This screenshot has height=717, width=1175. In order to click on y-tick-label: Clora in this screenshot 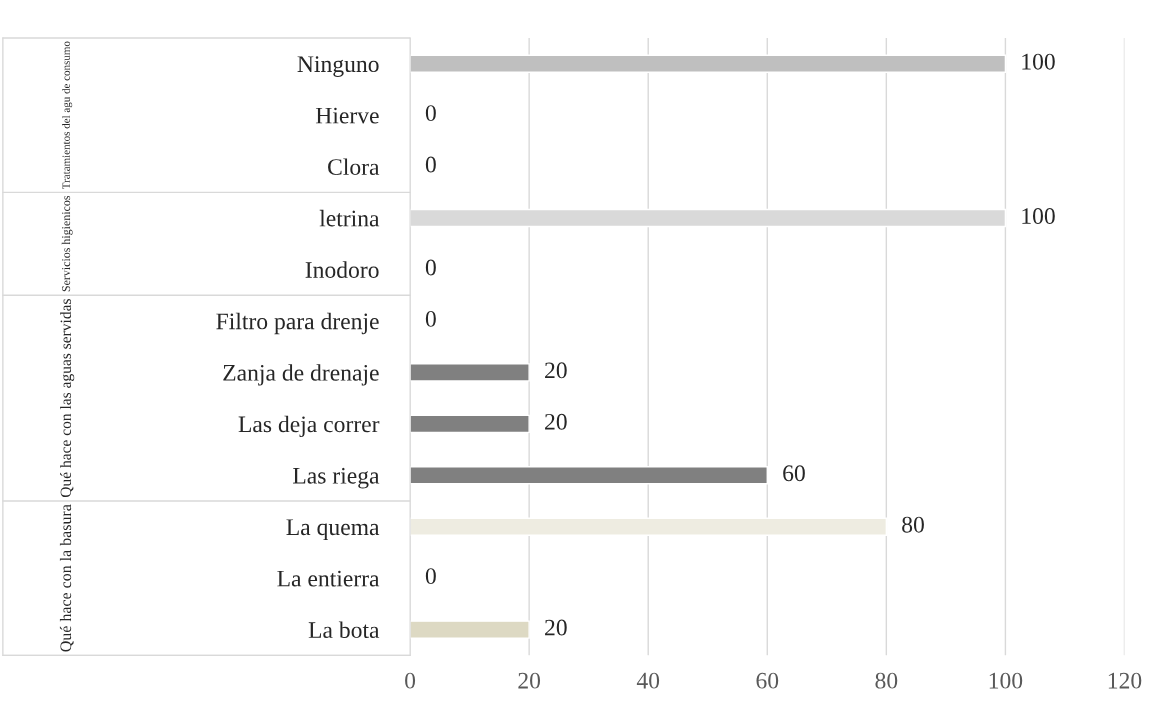, I will do `click(354, 167)`.